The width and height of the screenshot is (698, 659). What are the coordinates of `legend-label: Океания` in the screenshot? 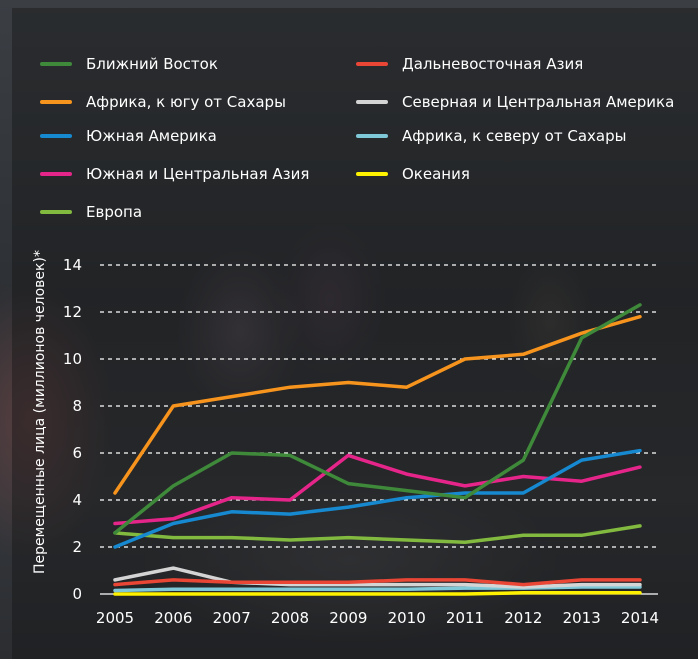 It's located at (436, 174).